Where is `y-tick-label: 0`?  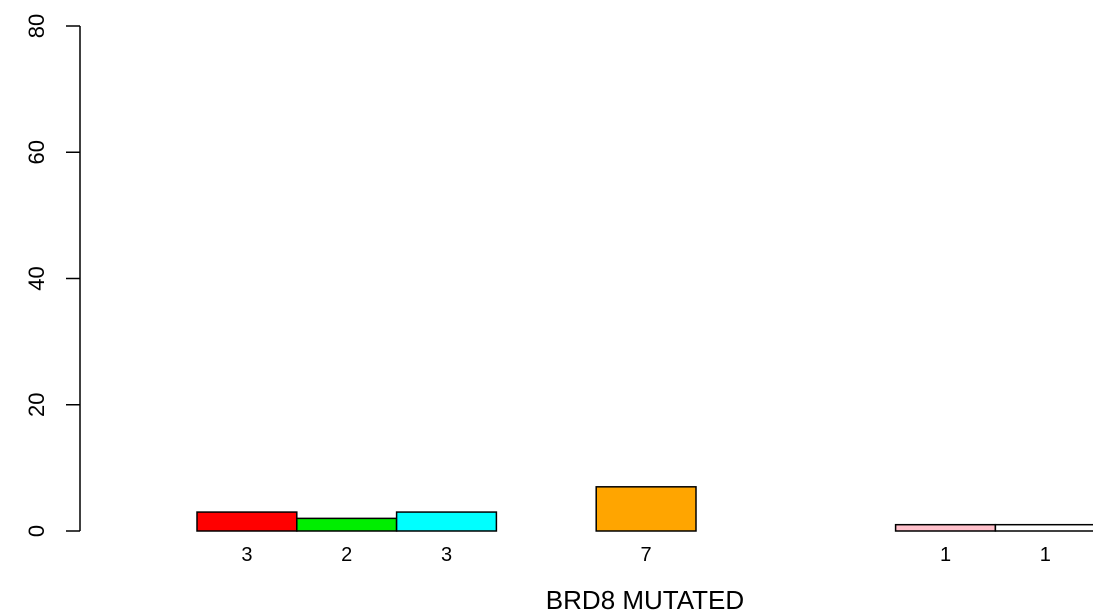
y-tick-label: 0 is located at coordinates (36, 531).